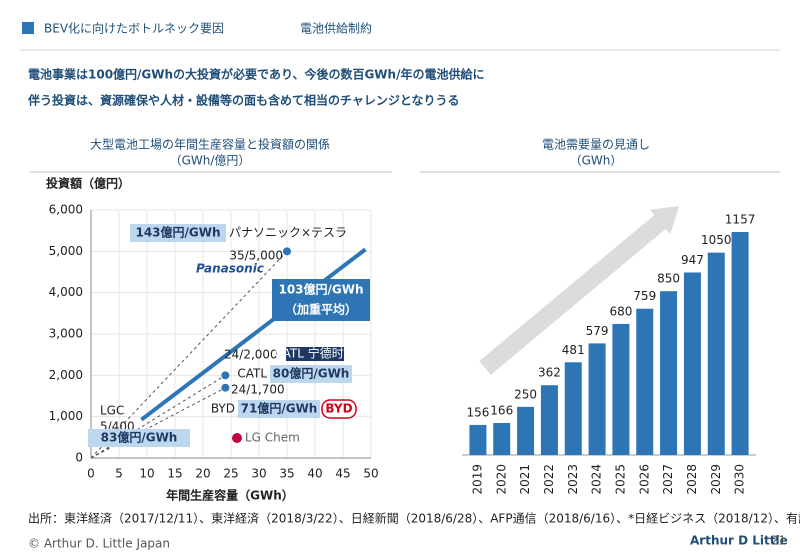  Describe the element at coordinates (66, 375) in the screenshot. I see `y-tick-label: 2,000` at that location.